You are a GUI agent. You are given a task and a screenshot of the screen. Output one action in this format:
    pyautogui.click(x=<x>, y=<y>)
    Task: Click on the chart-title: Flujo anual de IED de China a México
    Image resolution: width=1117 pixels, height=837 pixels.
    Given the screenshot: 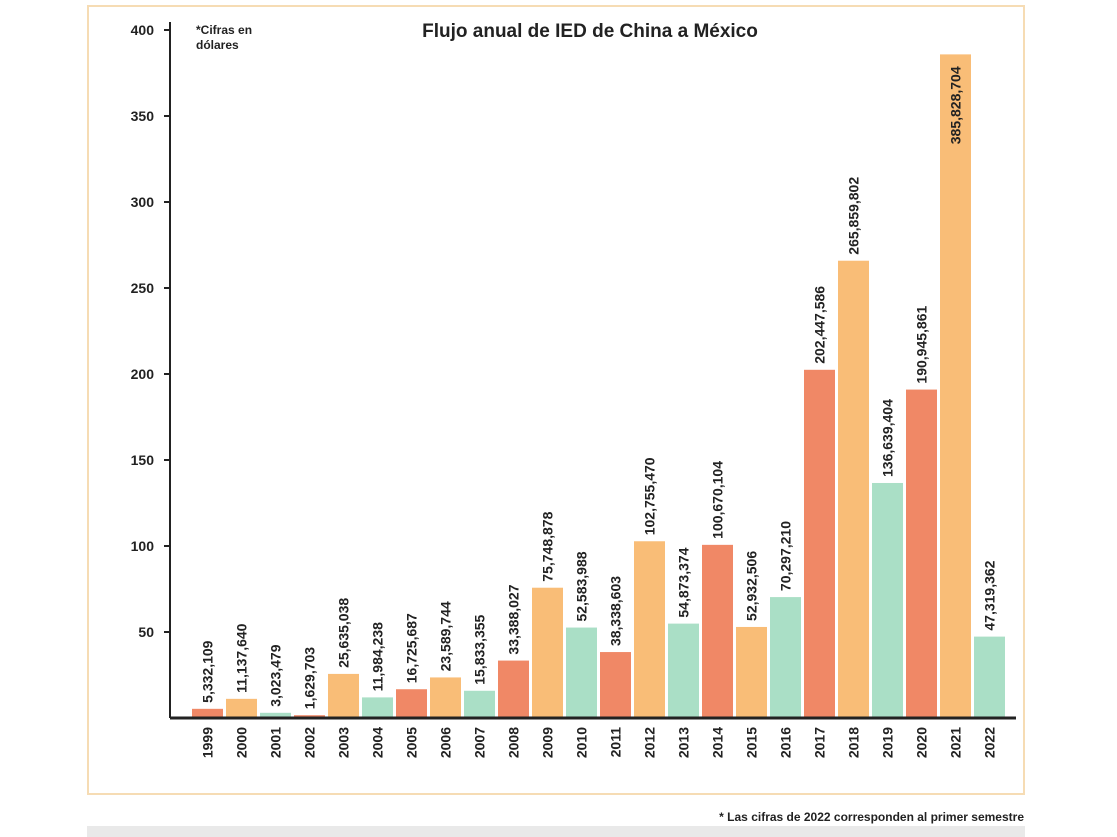 What is the action you would take?
    pyautogui.click(x=590, y=31)
    